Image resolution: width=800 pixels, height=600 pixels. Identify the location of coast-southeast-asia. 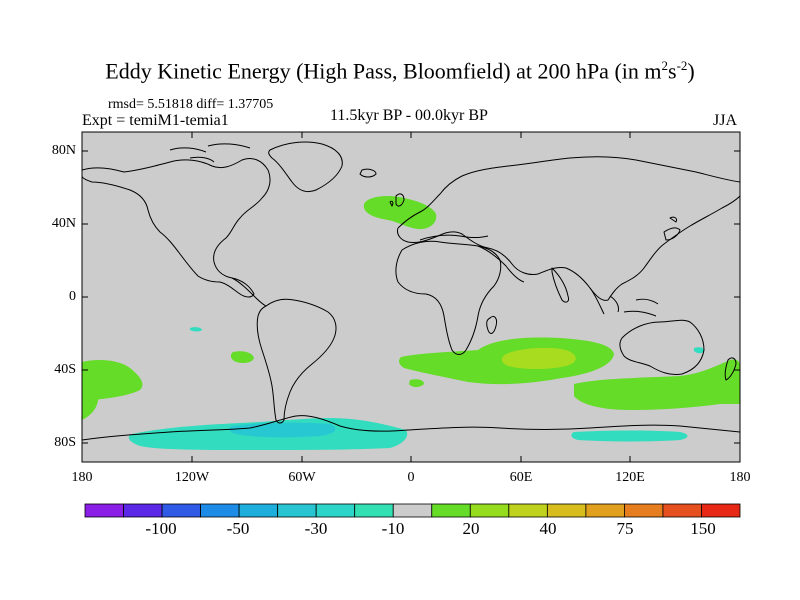
(624, 302).